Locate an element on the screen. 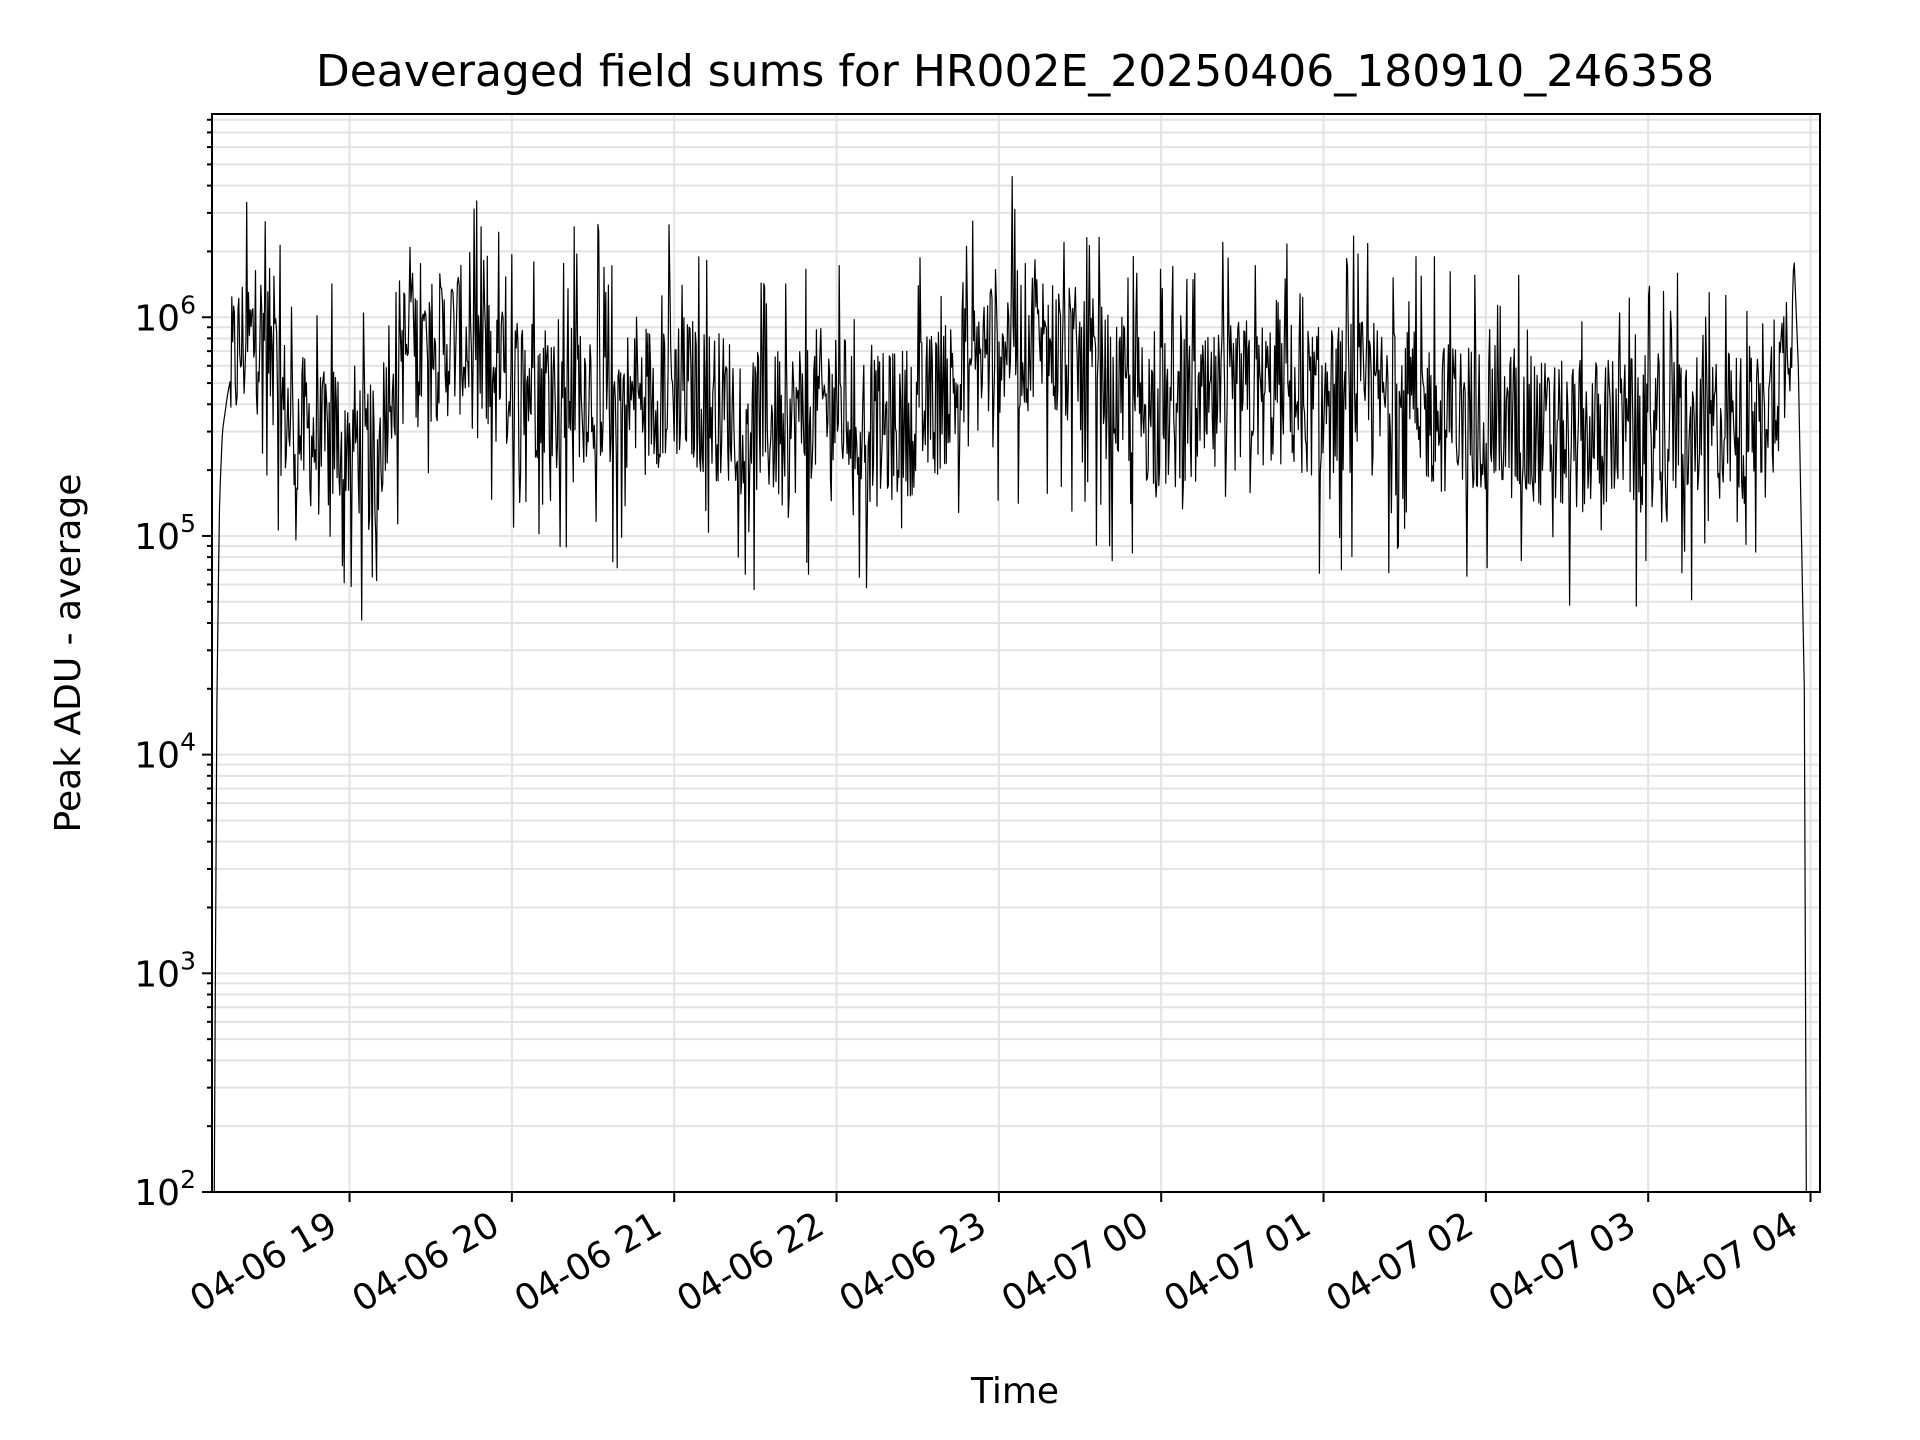  x-axis-label: Time is located at coordinates (1014, 1391).